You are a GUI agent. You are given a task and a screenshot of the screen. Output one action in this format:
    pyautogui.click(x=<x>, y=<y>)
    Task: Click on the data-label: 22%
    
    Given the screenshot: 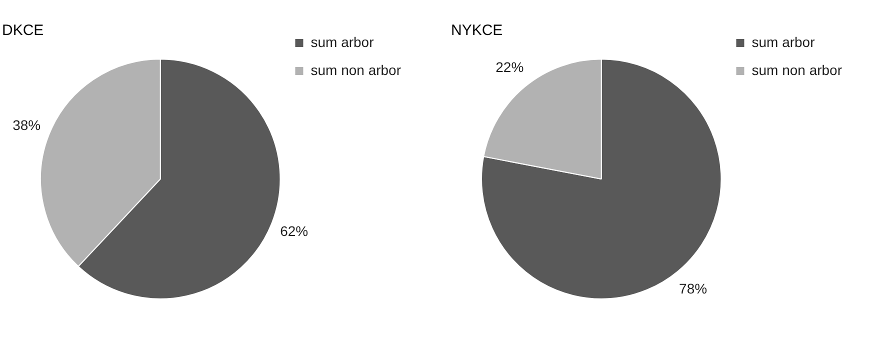 What is the action you would take?
    pyautogui.click(x=510, y=67)
    